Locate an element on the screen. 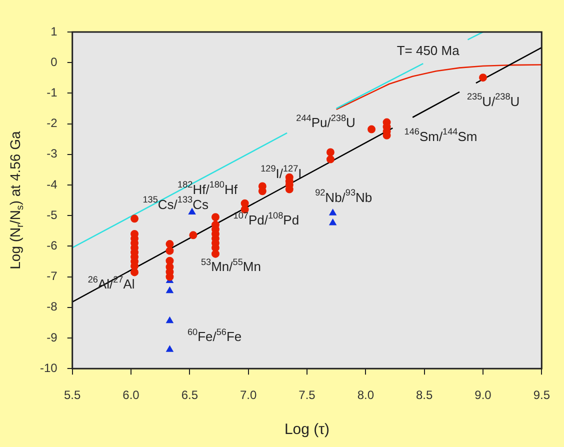 Image resolution: width=564 pixels, height=447 pixels. x-tick-label: 8.5 is located at coordinates (424, 395).